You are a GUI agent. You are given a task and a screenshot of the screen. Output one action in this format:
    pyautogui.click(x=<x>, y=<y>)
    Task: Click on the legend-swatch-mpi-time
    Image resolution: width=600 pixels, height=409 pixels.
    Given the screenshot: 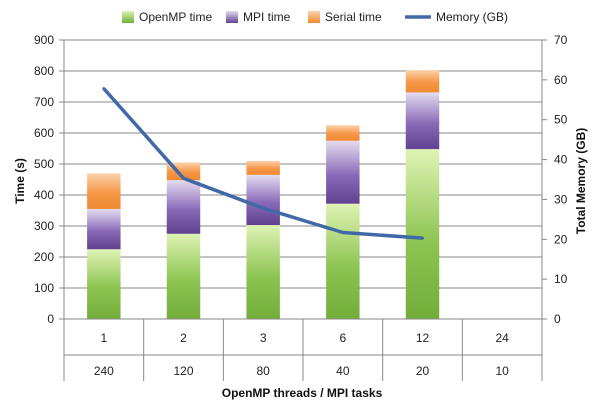 What is the action you would take?
    pyautogui.click(x=232, y=17)
    